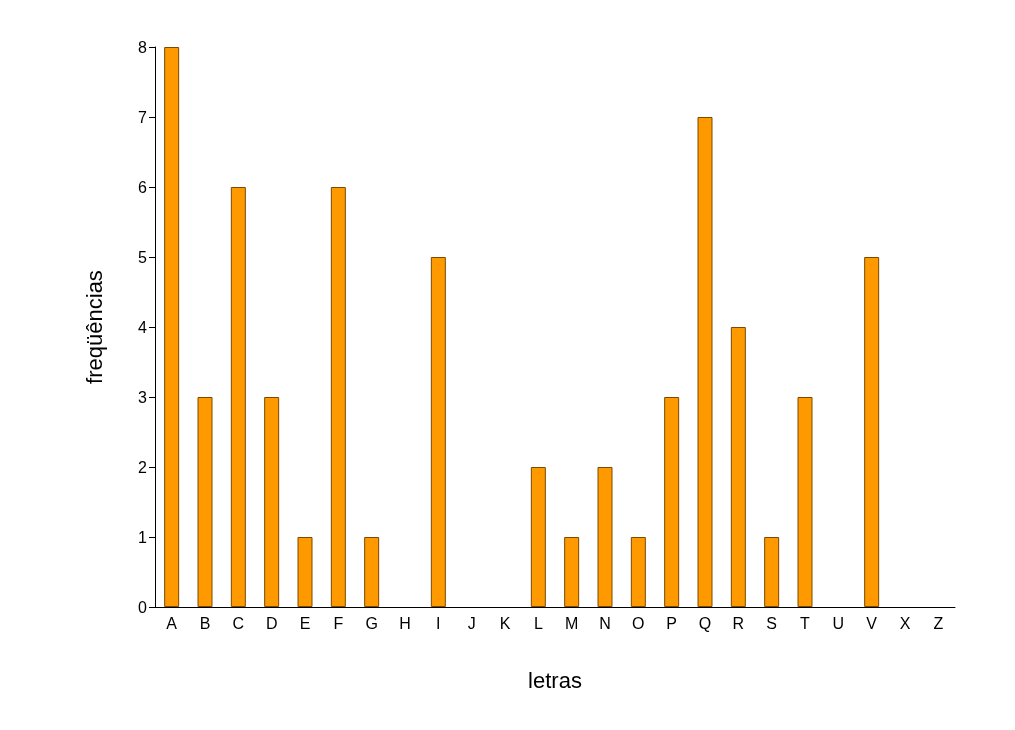 The width and height of the screenshot is (1015, 730). Describe the element at coordinates (555, 680) in the screenshot. I see `x-axis-title: letras` at that location.